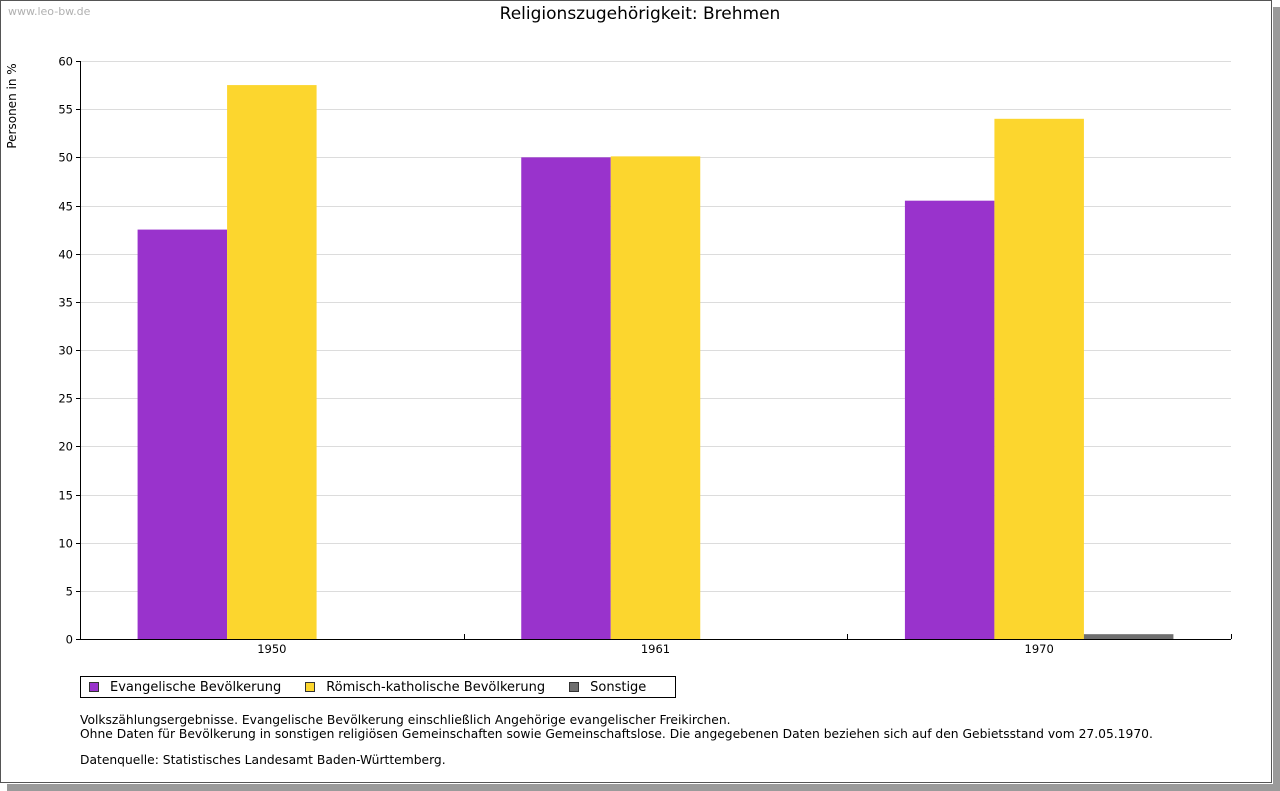 The image size is (1280, 791). What do you see at coordinates (1039, 649) in the screenshot?
I see `x-tick-label: 1970` at bounding box center [1039, 649].